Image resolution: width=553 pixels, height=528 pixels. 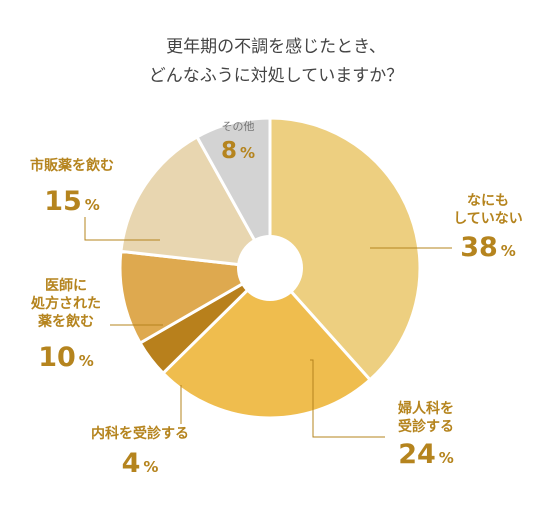 What do you see at coordinates (488, 219) in the screenshot?
I see `slice-label: していない` at bounding box center [488, 219].